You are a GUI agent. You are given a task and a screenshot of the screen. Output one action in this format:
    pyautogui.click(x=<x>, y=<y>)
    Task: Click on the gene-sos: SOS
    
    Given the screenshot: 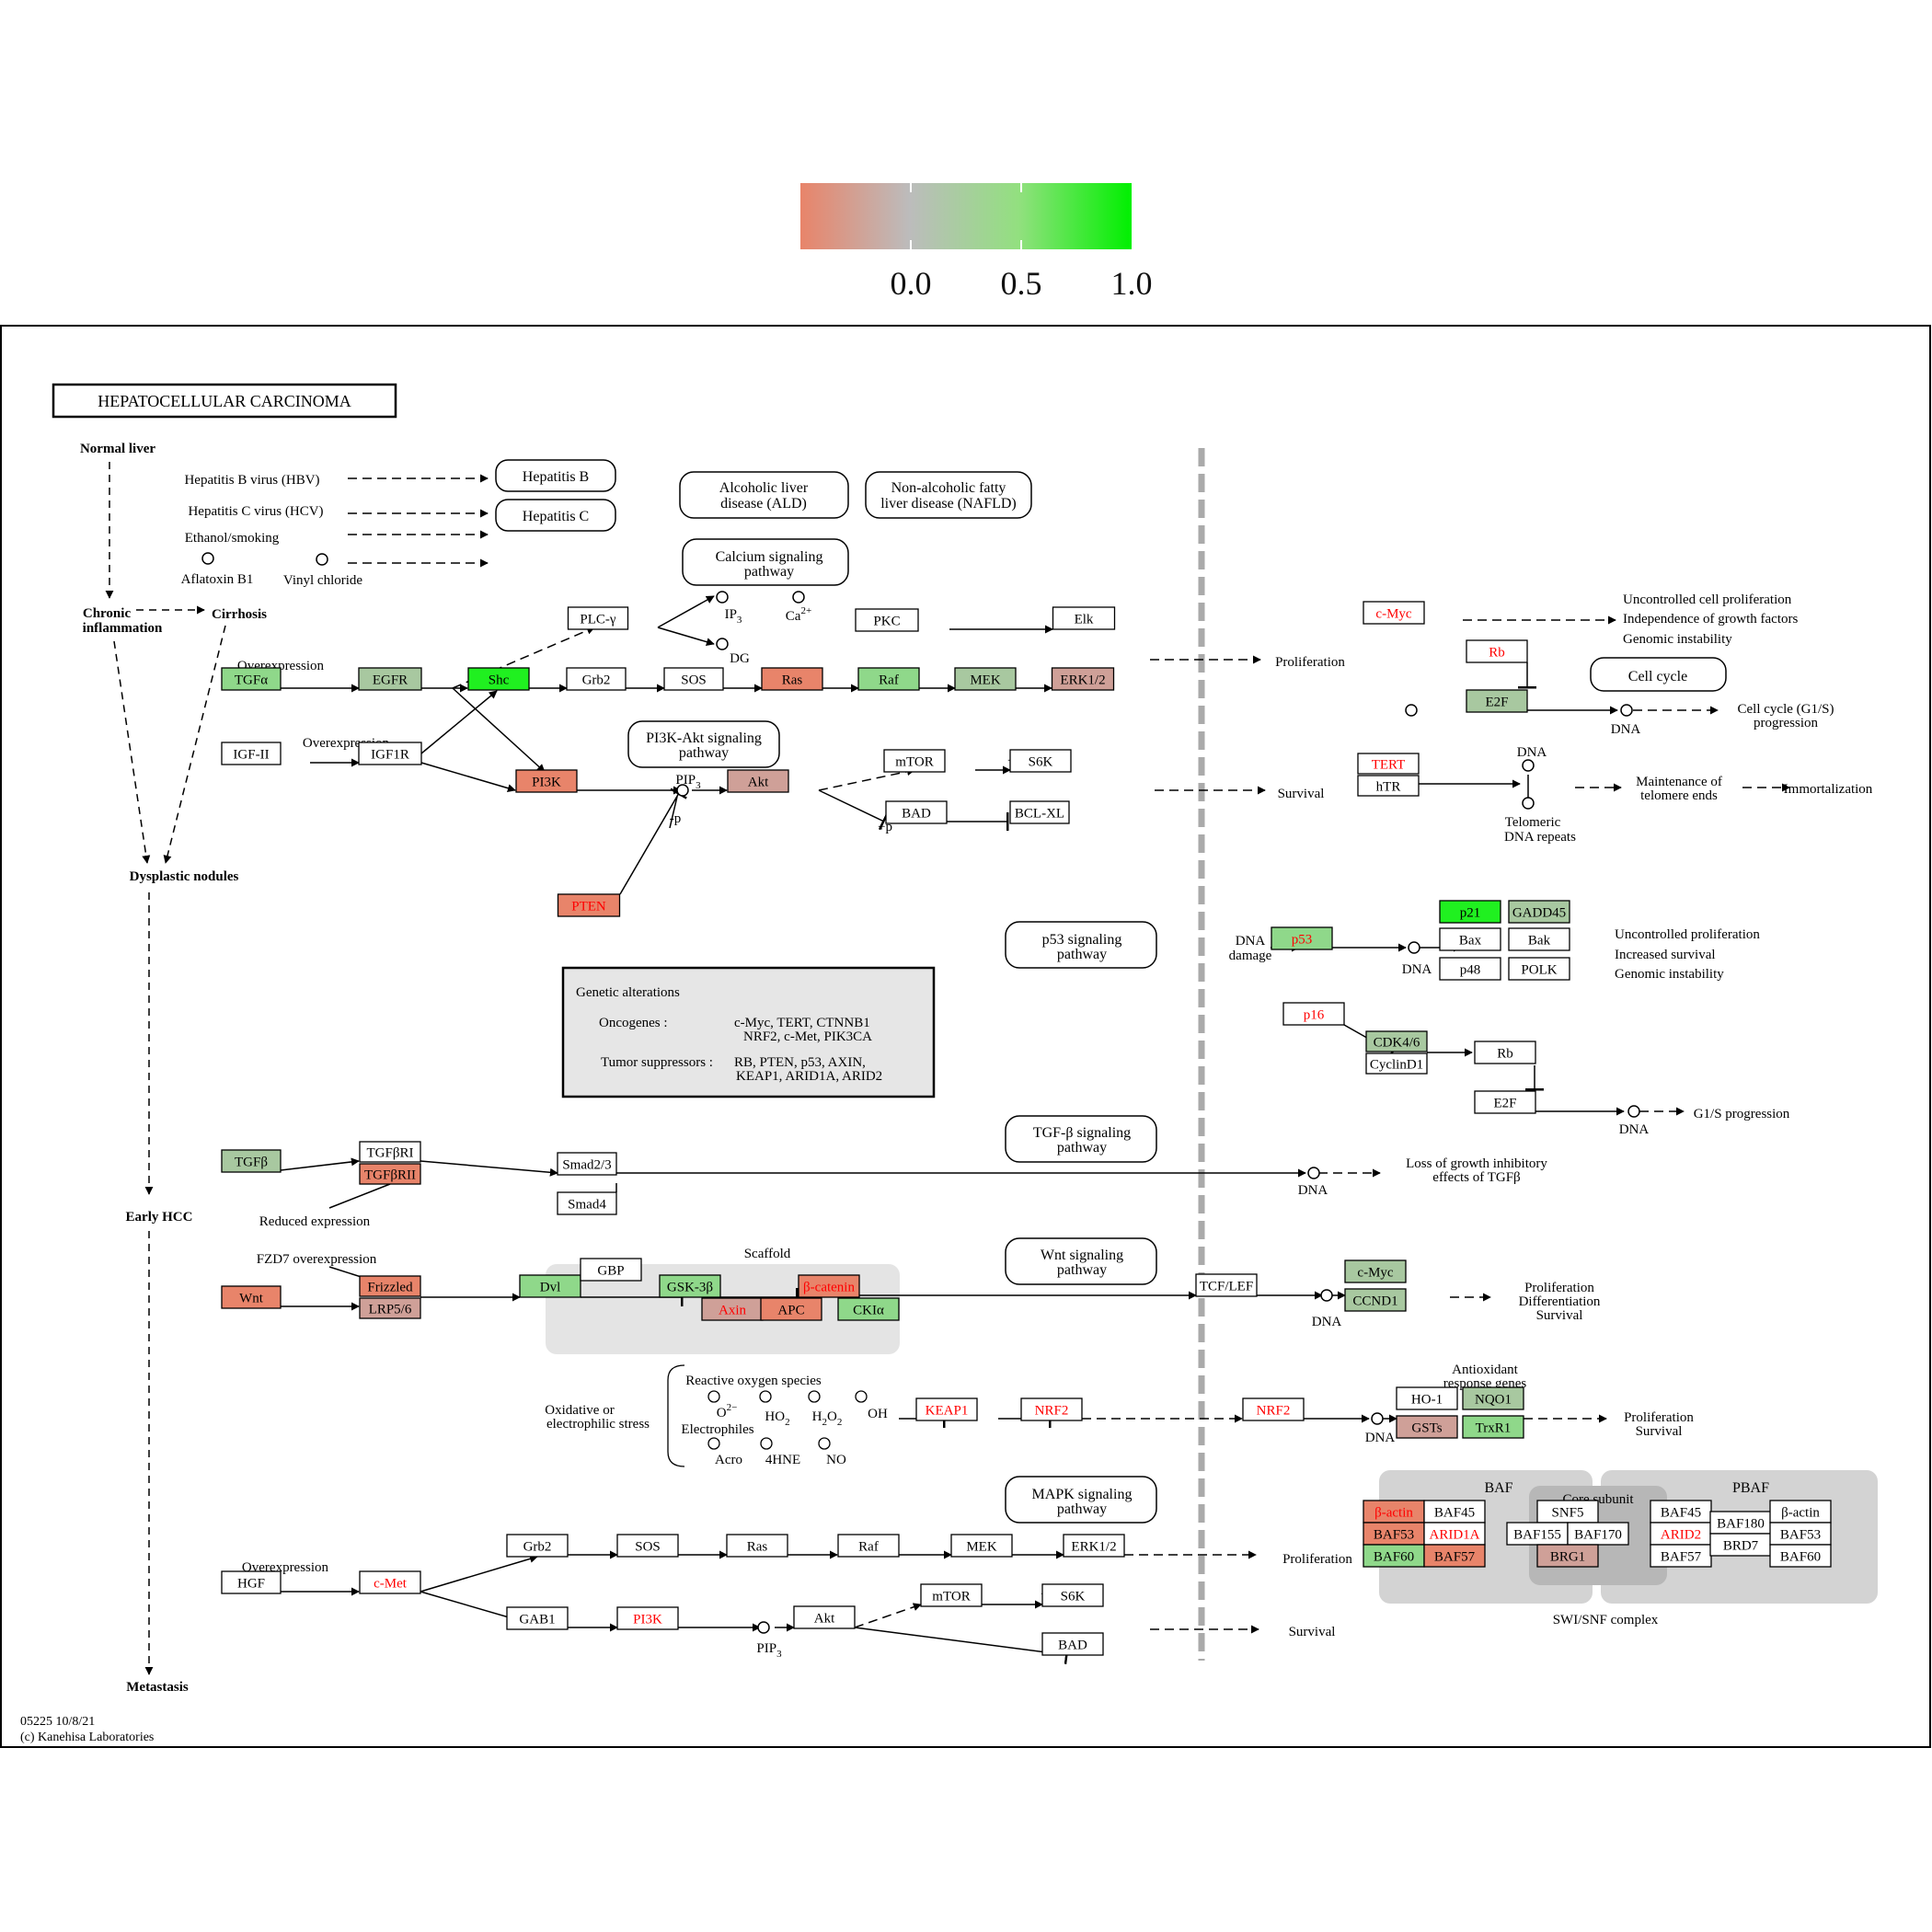 What is the action you would take?
    pyautogui.click(x=693, y=679)
    